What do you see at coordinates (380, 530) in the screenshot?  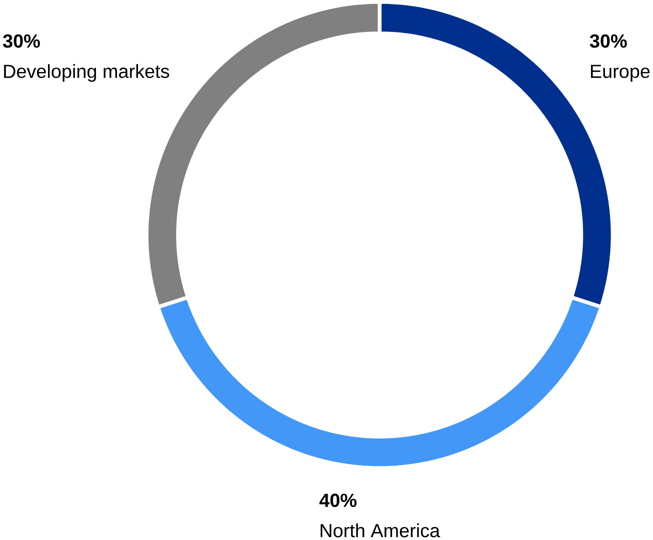 I see `slice-label: North America` at bounding box center [380, 530].